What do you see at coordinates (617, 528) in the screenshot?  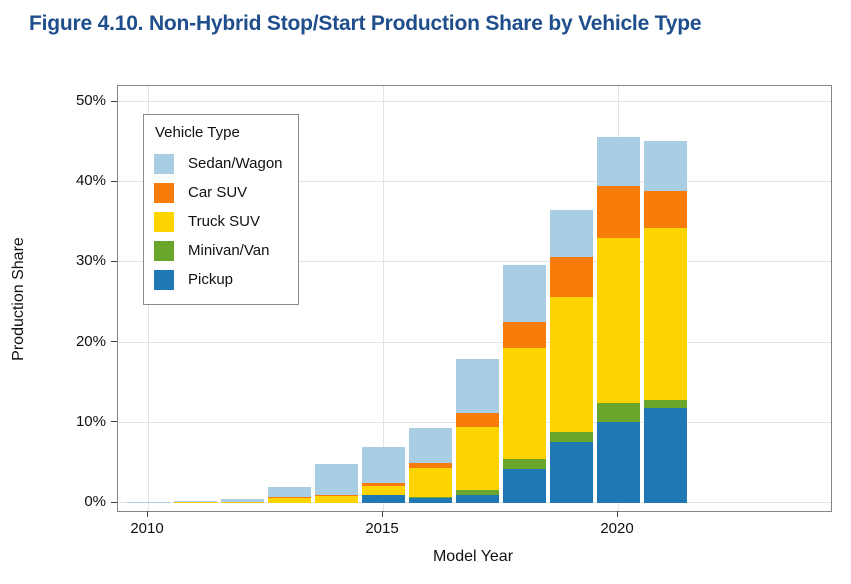 I see `x-tick-label: 2020` at bounding box center [617, 528].